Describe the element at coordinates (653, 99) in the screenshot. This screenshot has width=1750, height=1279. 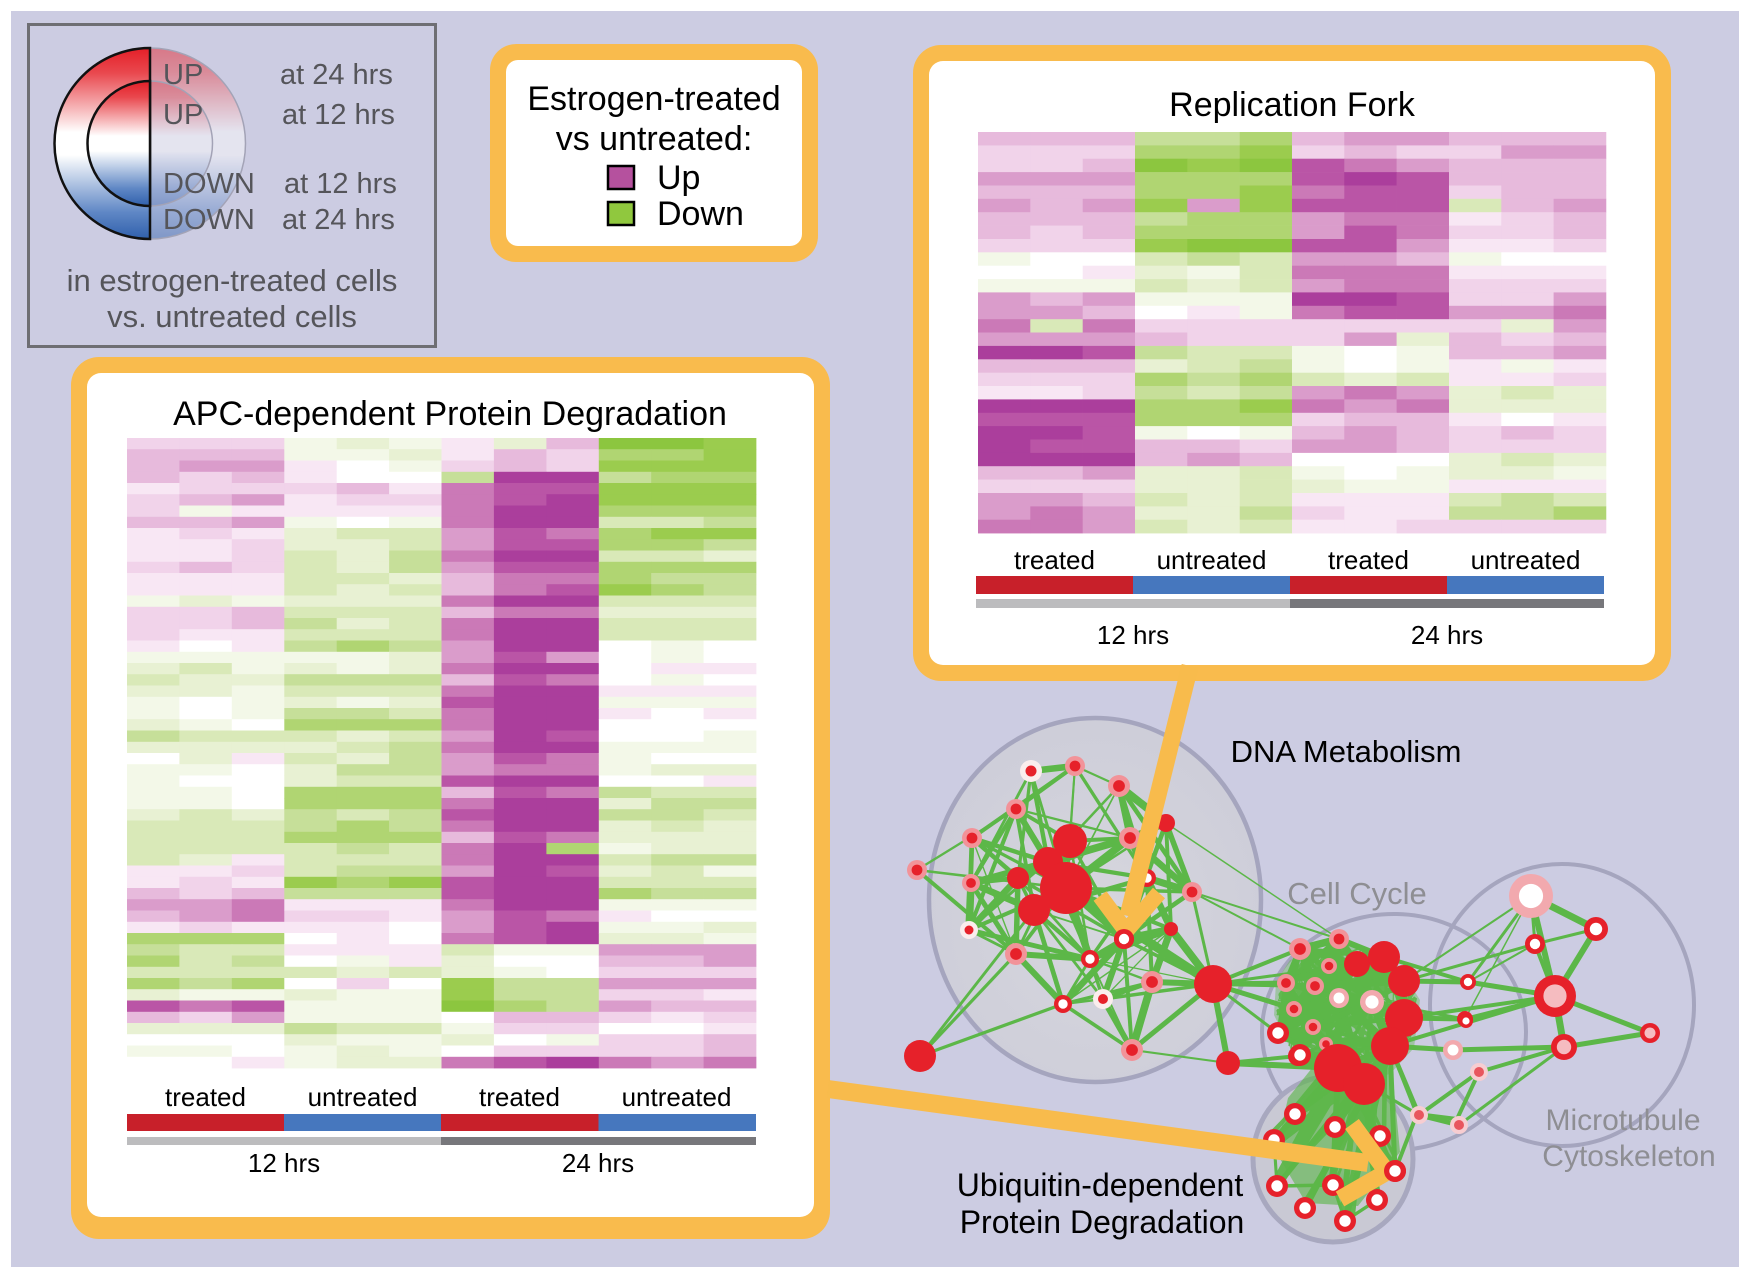
I see `svg-text: Estrogen-treated` at that location.